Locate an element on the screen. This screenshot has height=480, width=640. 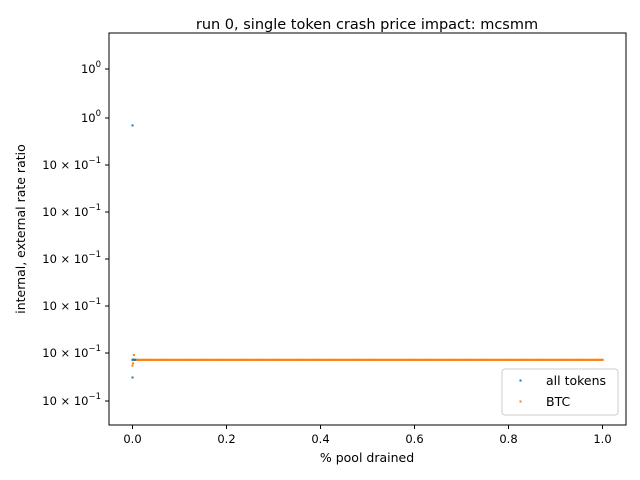
y-tick-label: 10 × 10⁻¹ is located at coordinates (71, 400).